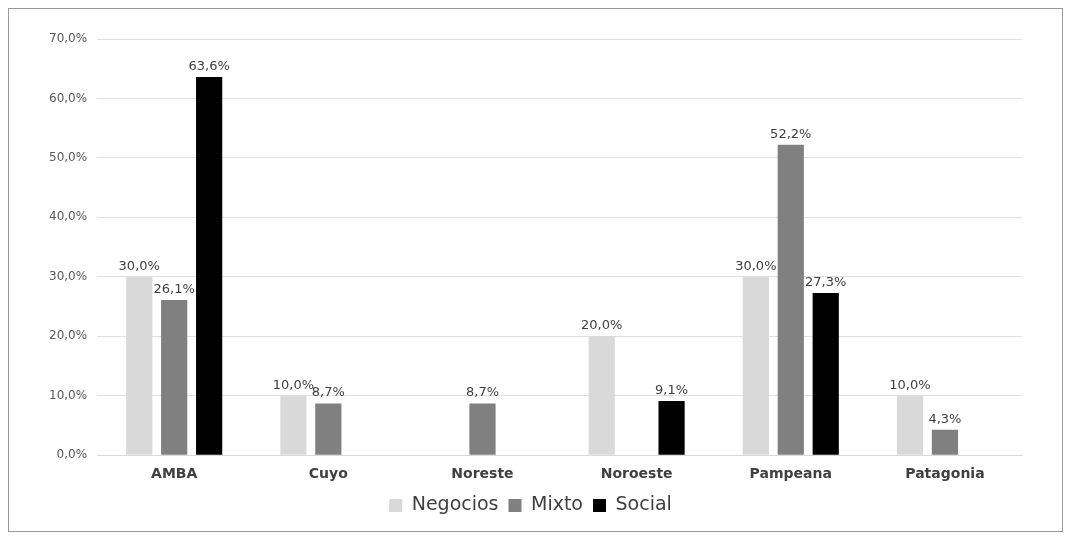 The width and height of the screenshot is (1071, 540). I want to click on y-tick-label: 30,0%, so click(68, 275).